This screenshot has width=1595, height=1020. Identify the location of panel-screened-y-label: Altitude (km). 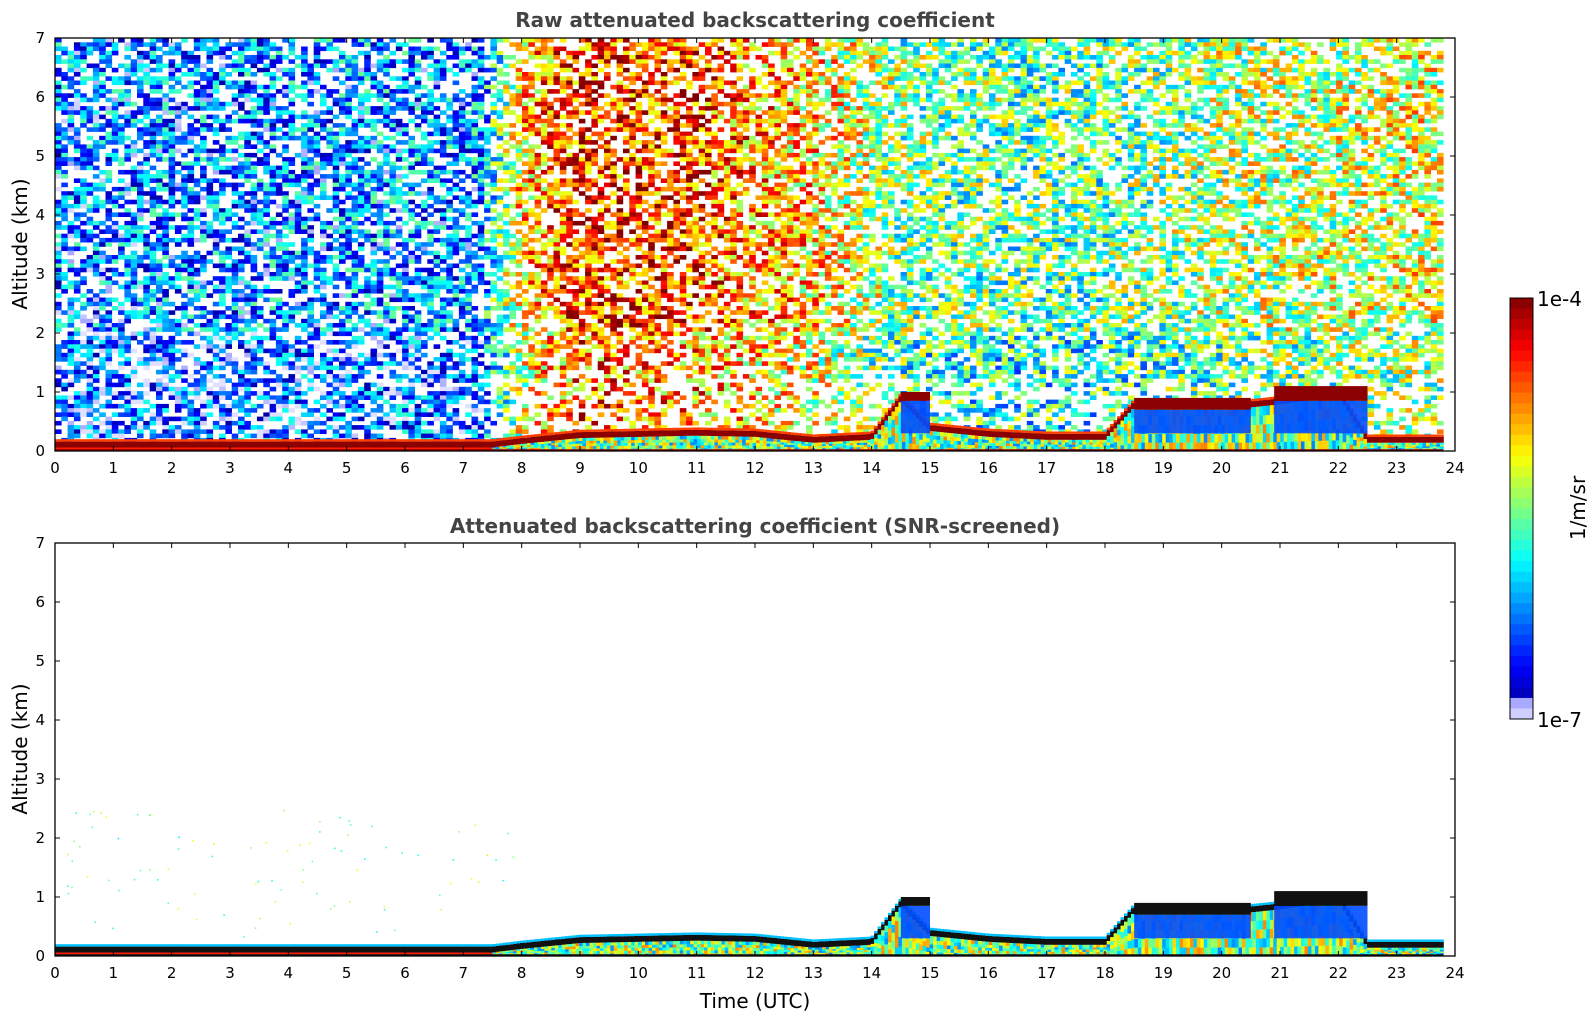
(20, 748).